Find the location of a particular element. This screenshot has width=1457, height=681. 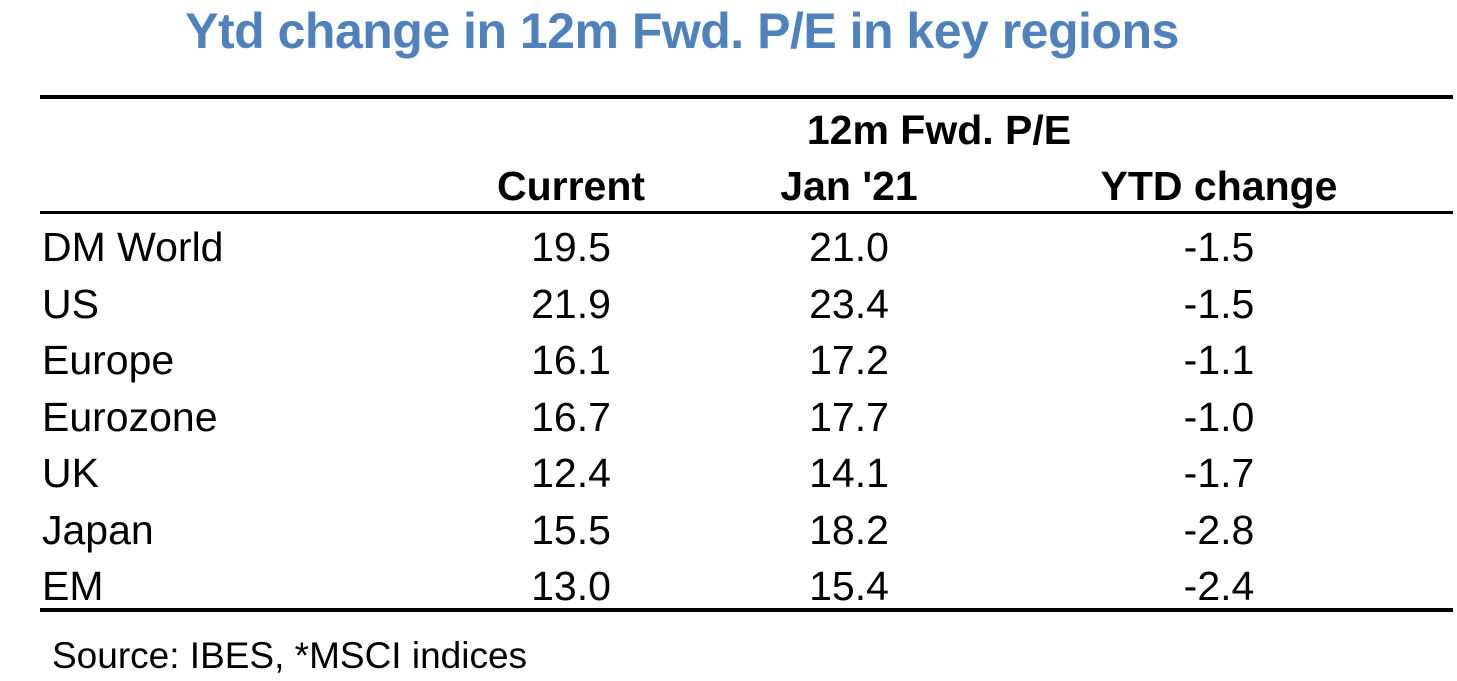

row-region-label: EM is located at coordinates (73, 586).